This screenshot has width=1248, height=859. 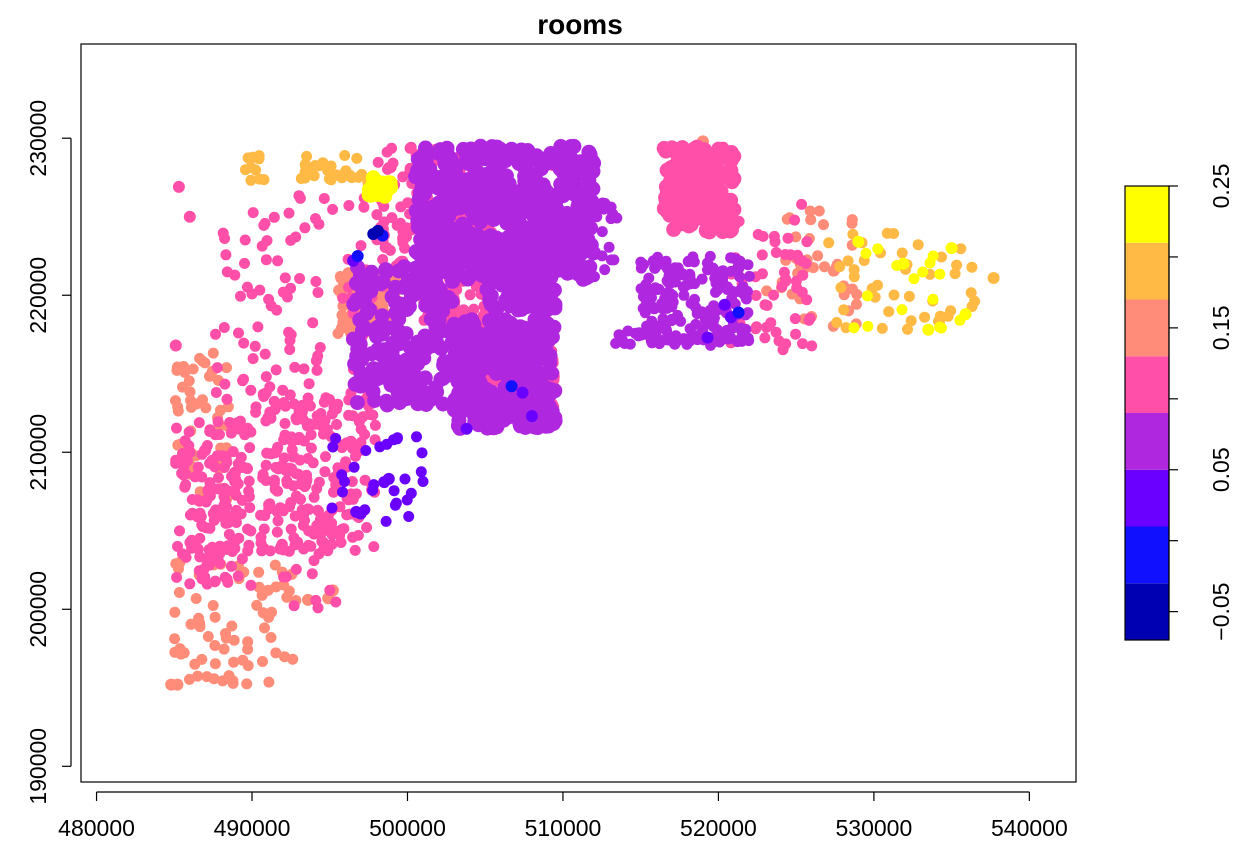 What do you see at coordinates (580, 24) in the screenshot?
I see `chart-title: rooms` at bounding box center [580, 24].